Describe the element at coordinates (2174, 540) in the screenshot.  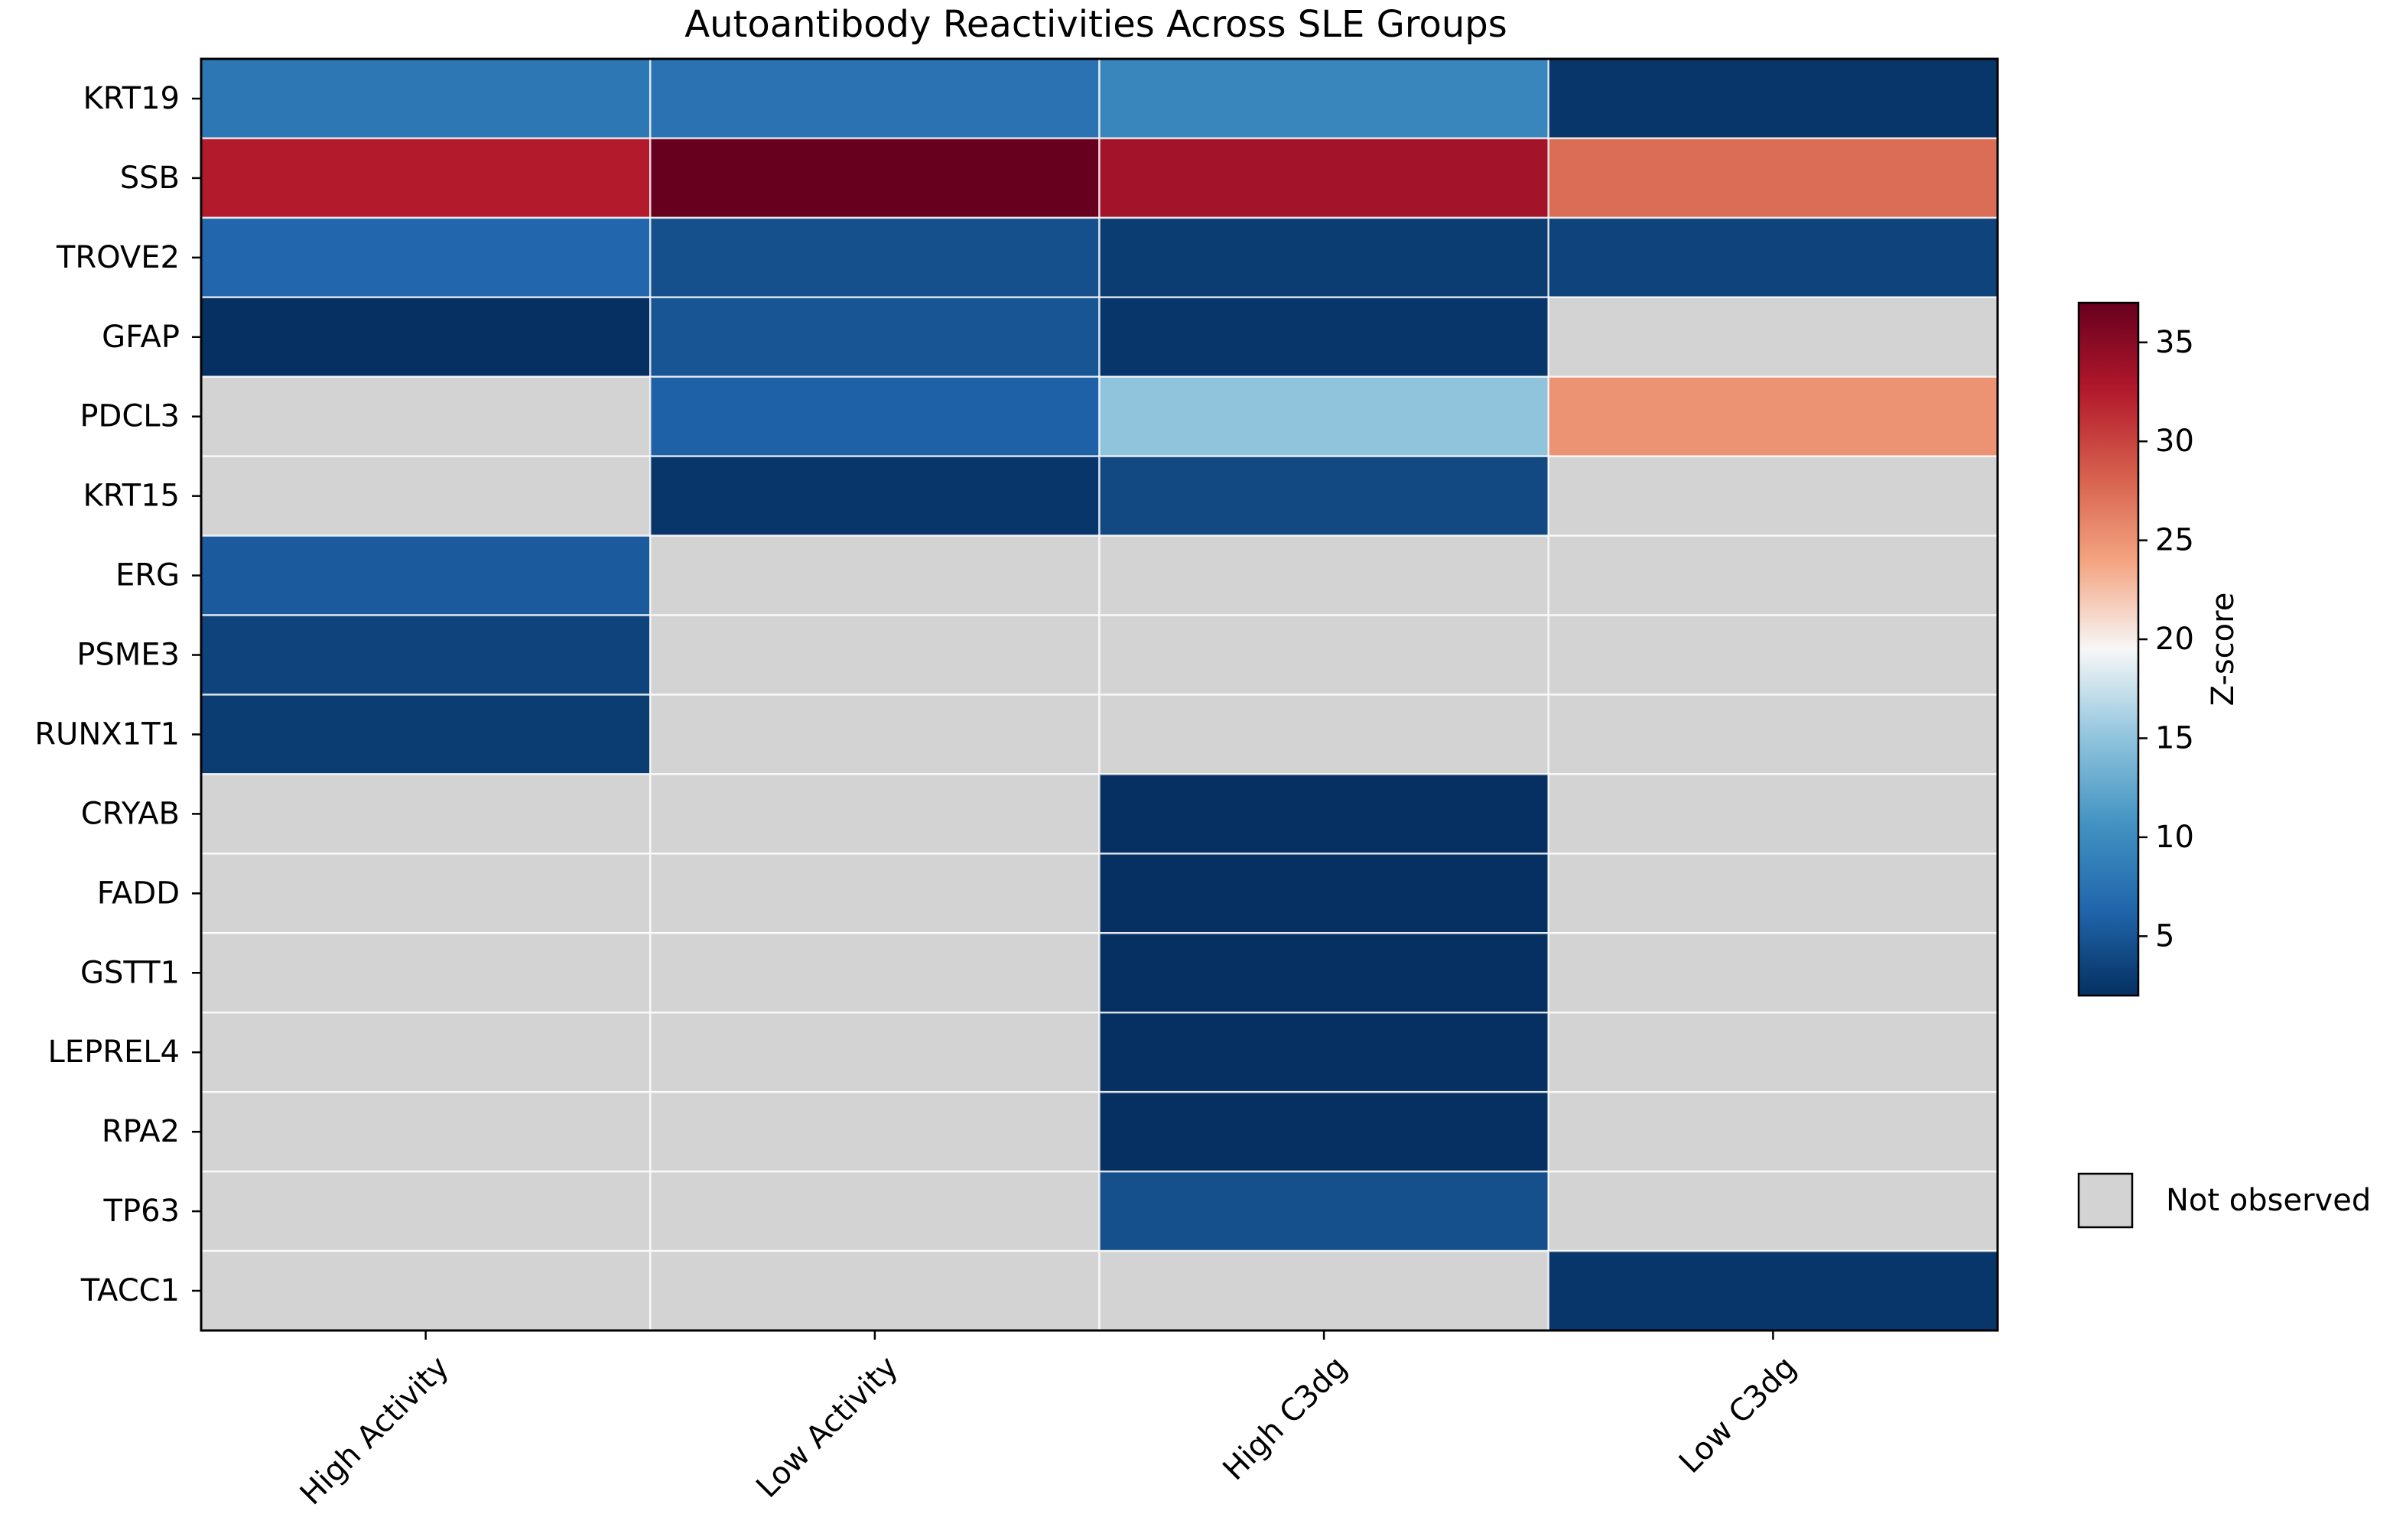
I see `colorbar-tick-label: 25` at that location.